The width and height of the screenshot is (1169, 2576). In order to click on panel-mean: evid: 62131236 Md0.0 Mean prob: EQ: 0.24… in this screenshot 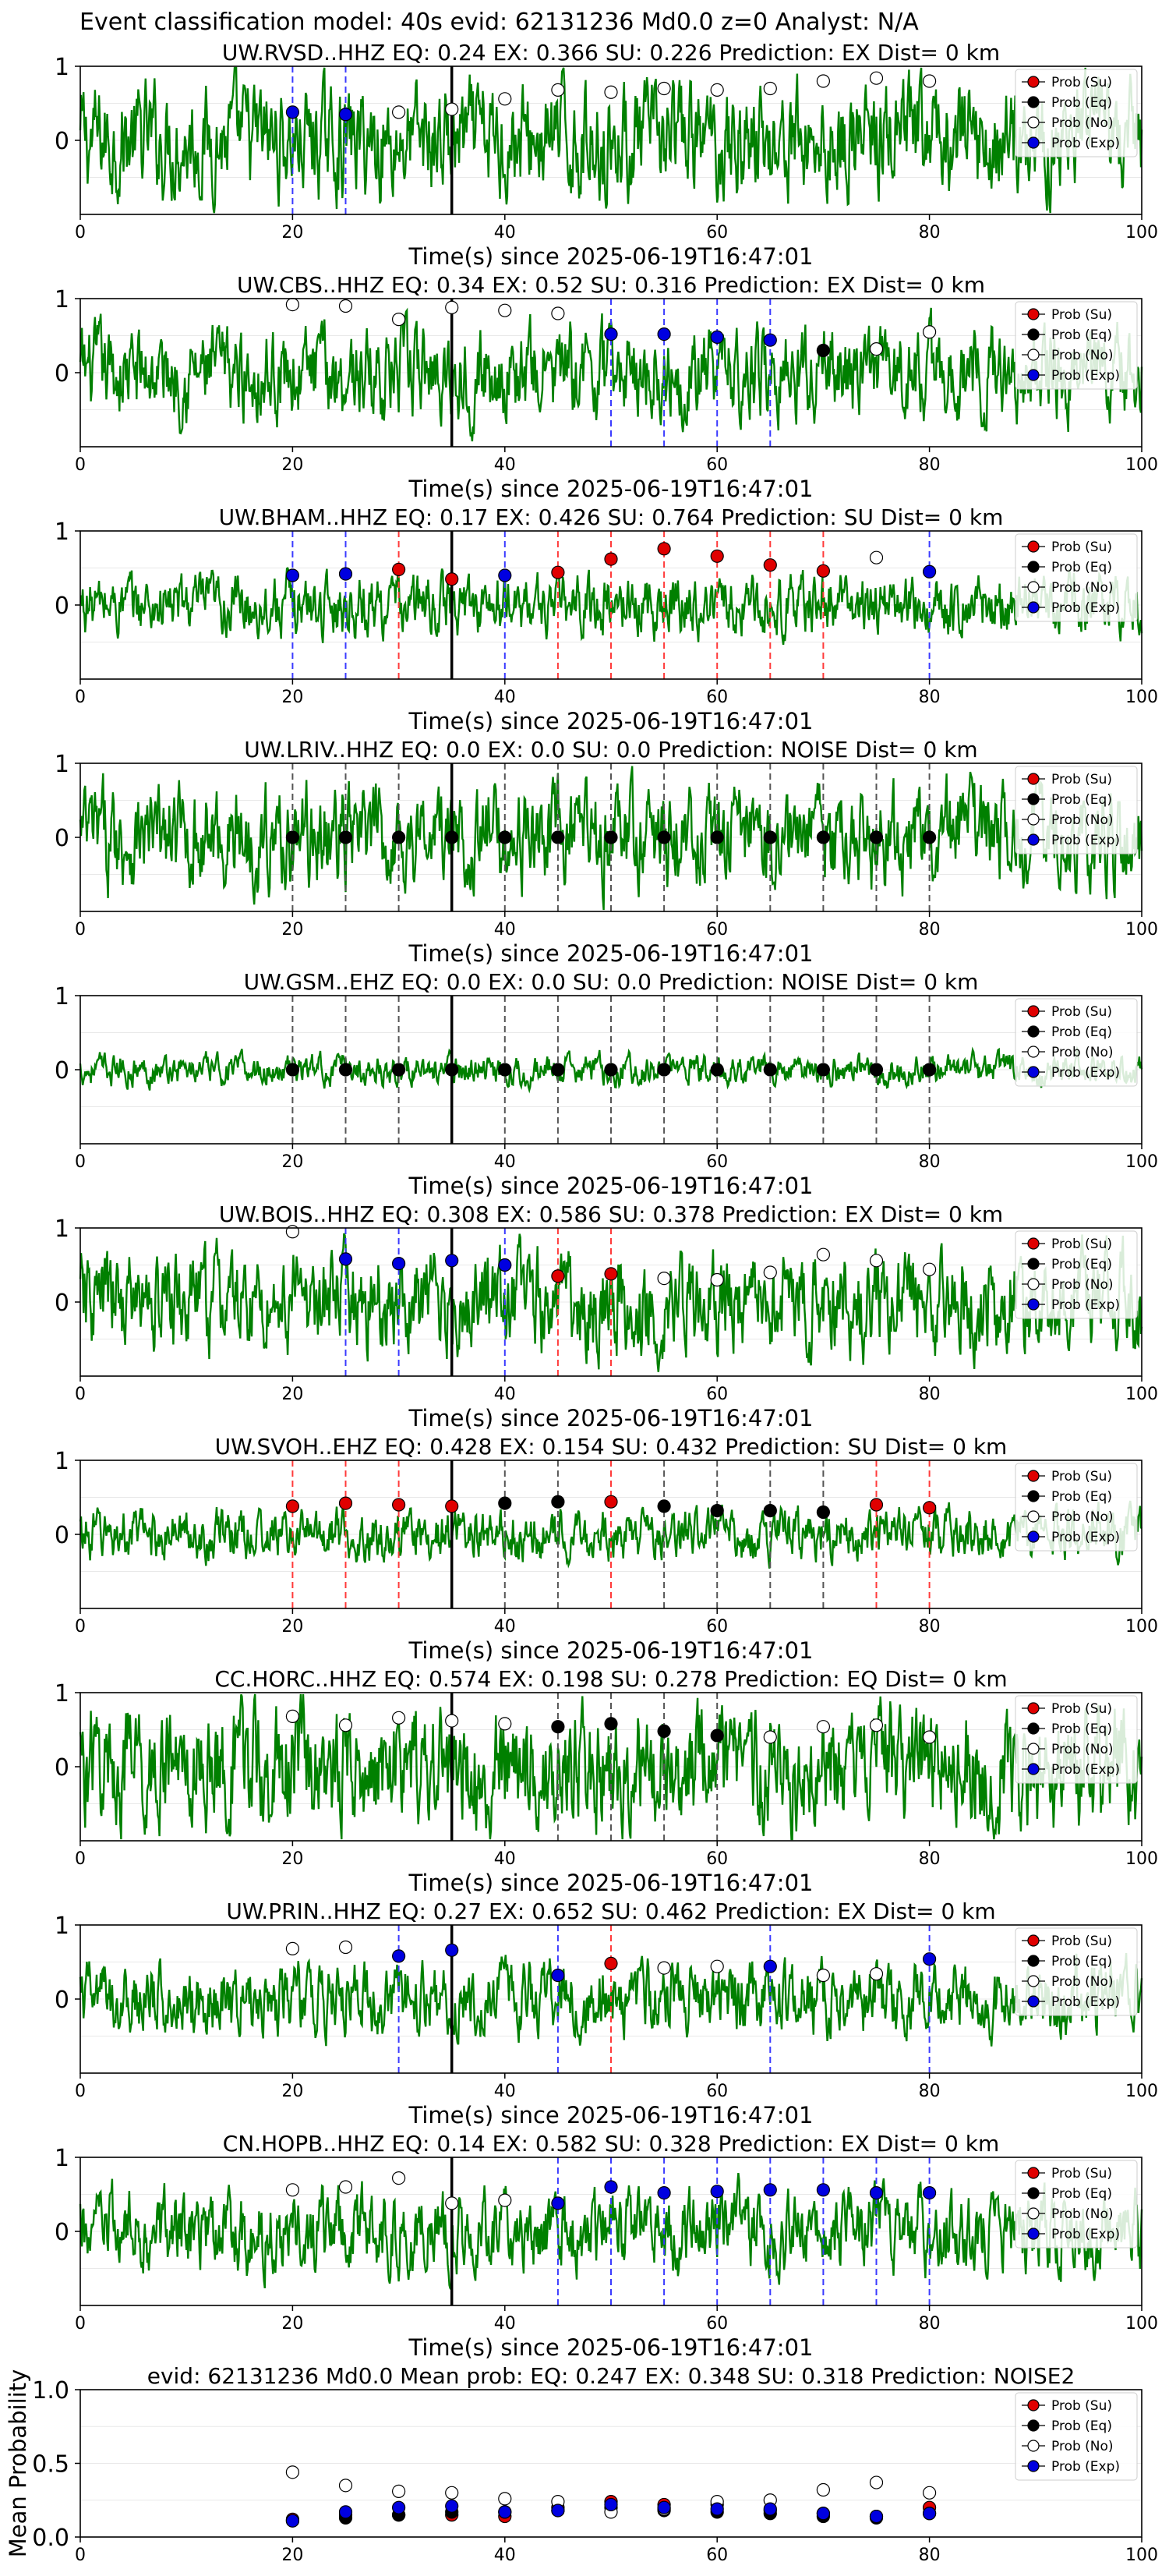, I will do `click(581, 2464)`.